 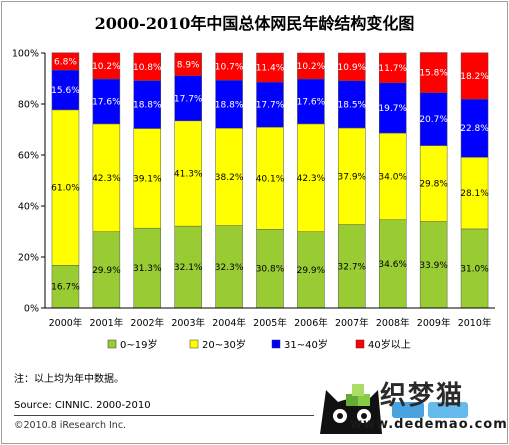 I want to click on data-label: 19.7%, so click(x=392, y=109).